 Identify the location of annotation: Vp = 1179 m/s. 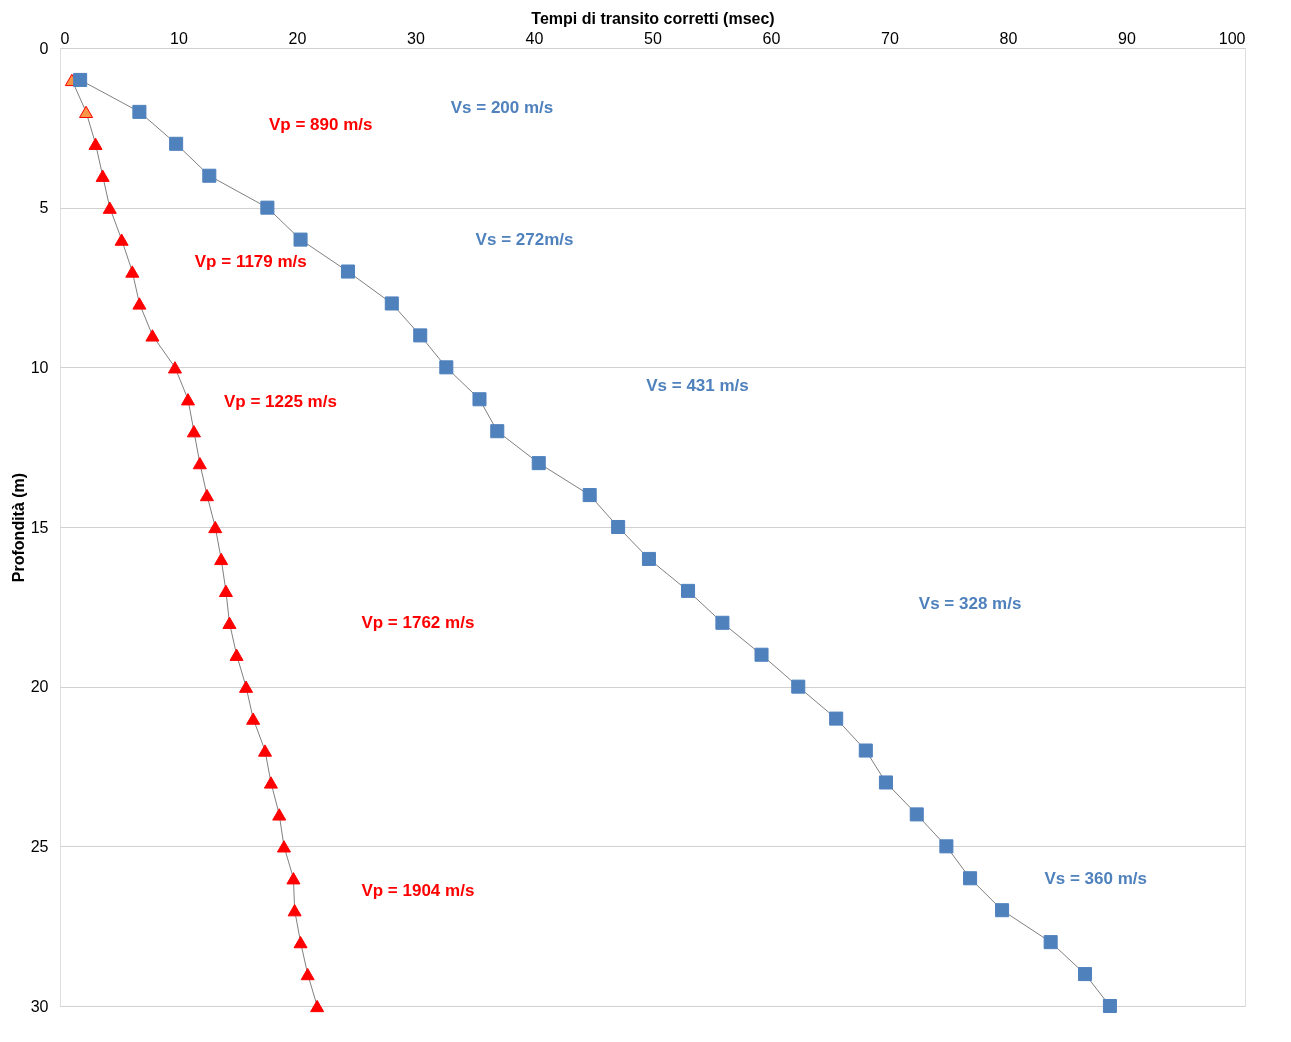
(250, 261).